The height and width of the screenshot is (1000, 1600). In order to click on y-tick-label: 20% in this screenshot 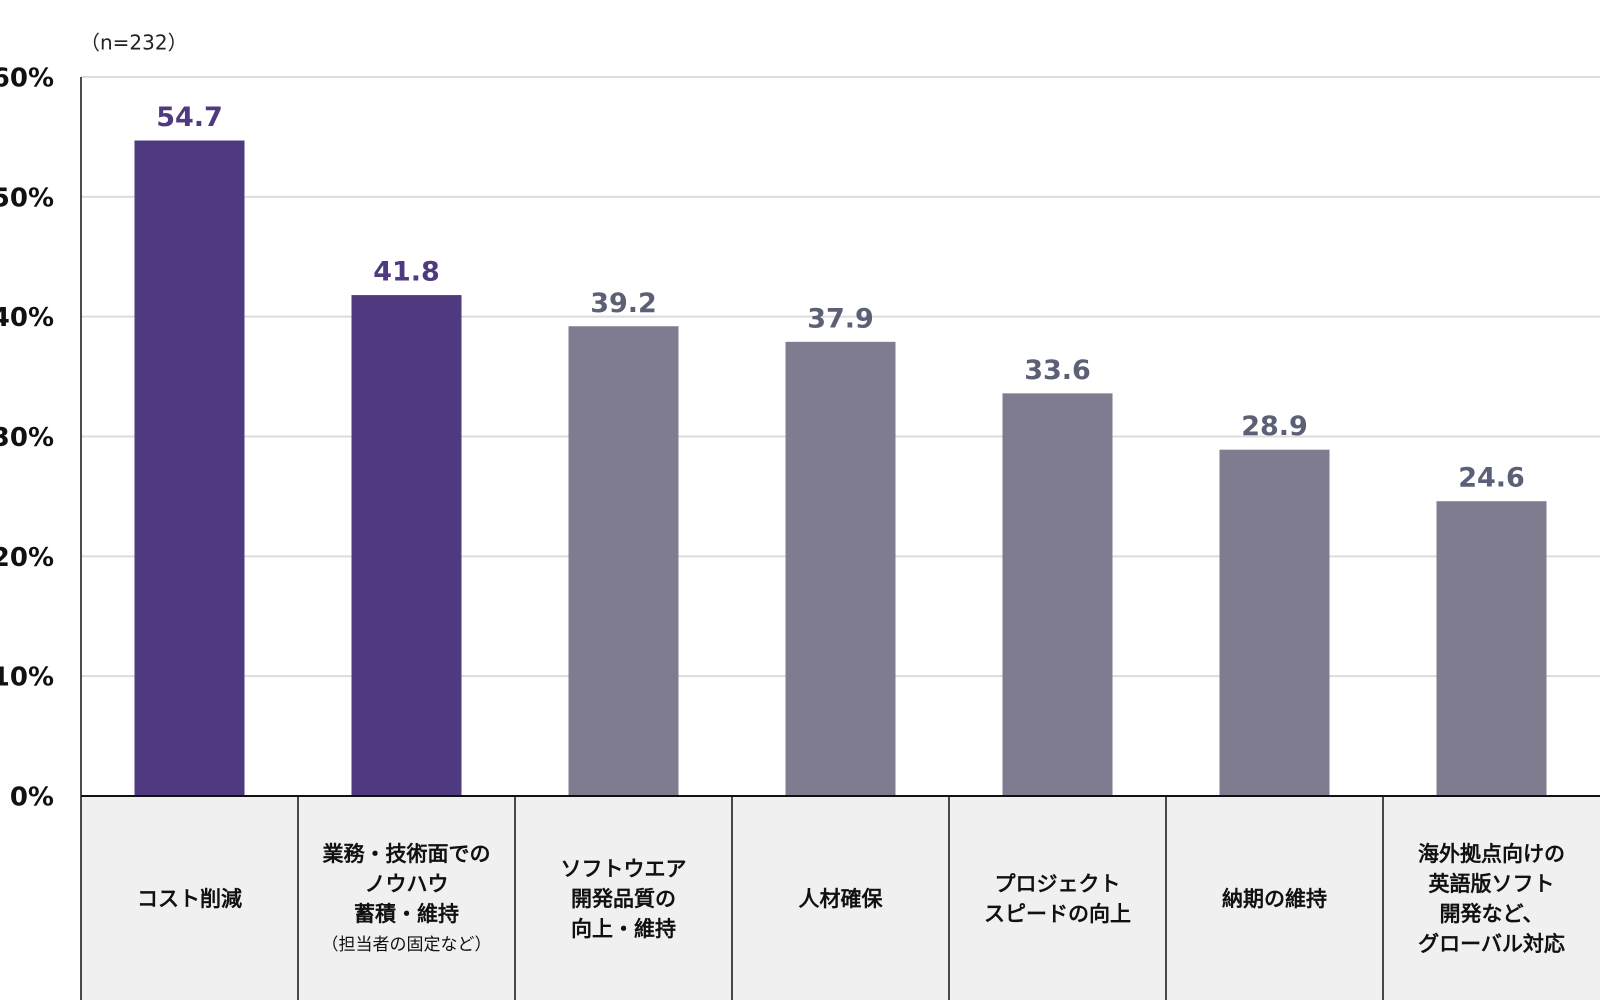, I will do `click(27, 558)`.